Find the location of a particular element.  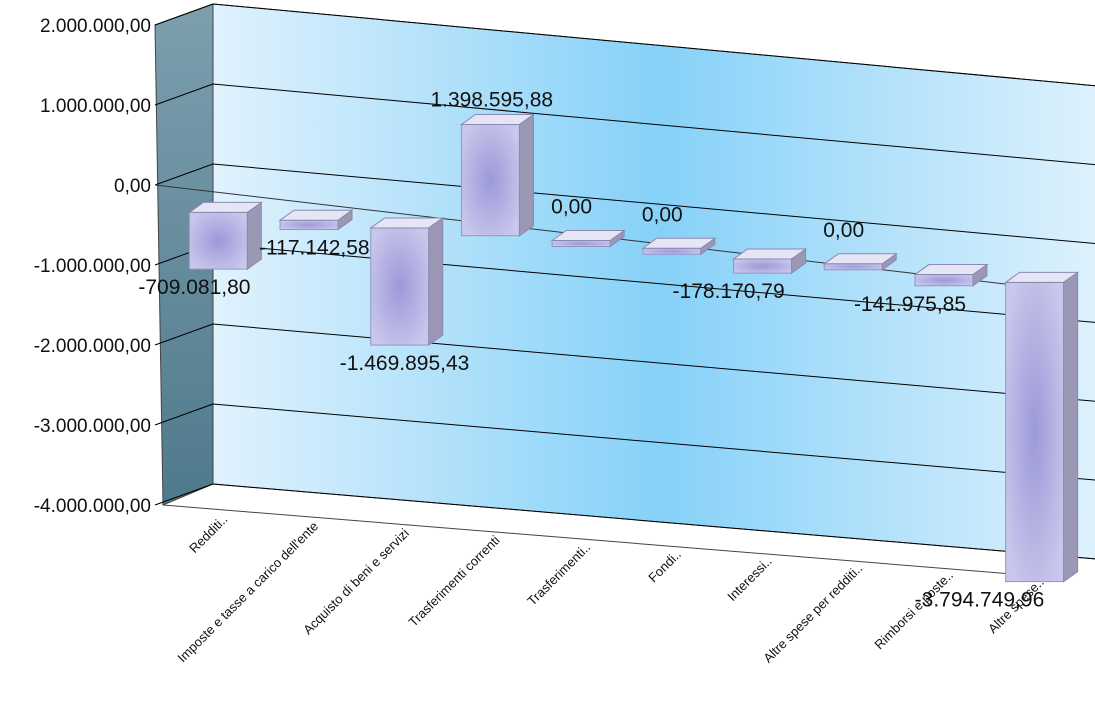

category-label: Trasferimenti correnti is located at coordinates (453, 580).